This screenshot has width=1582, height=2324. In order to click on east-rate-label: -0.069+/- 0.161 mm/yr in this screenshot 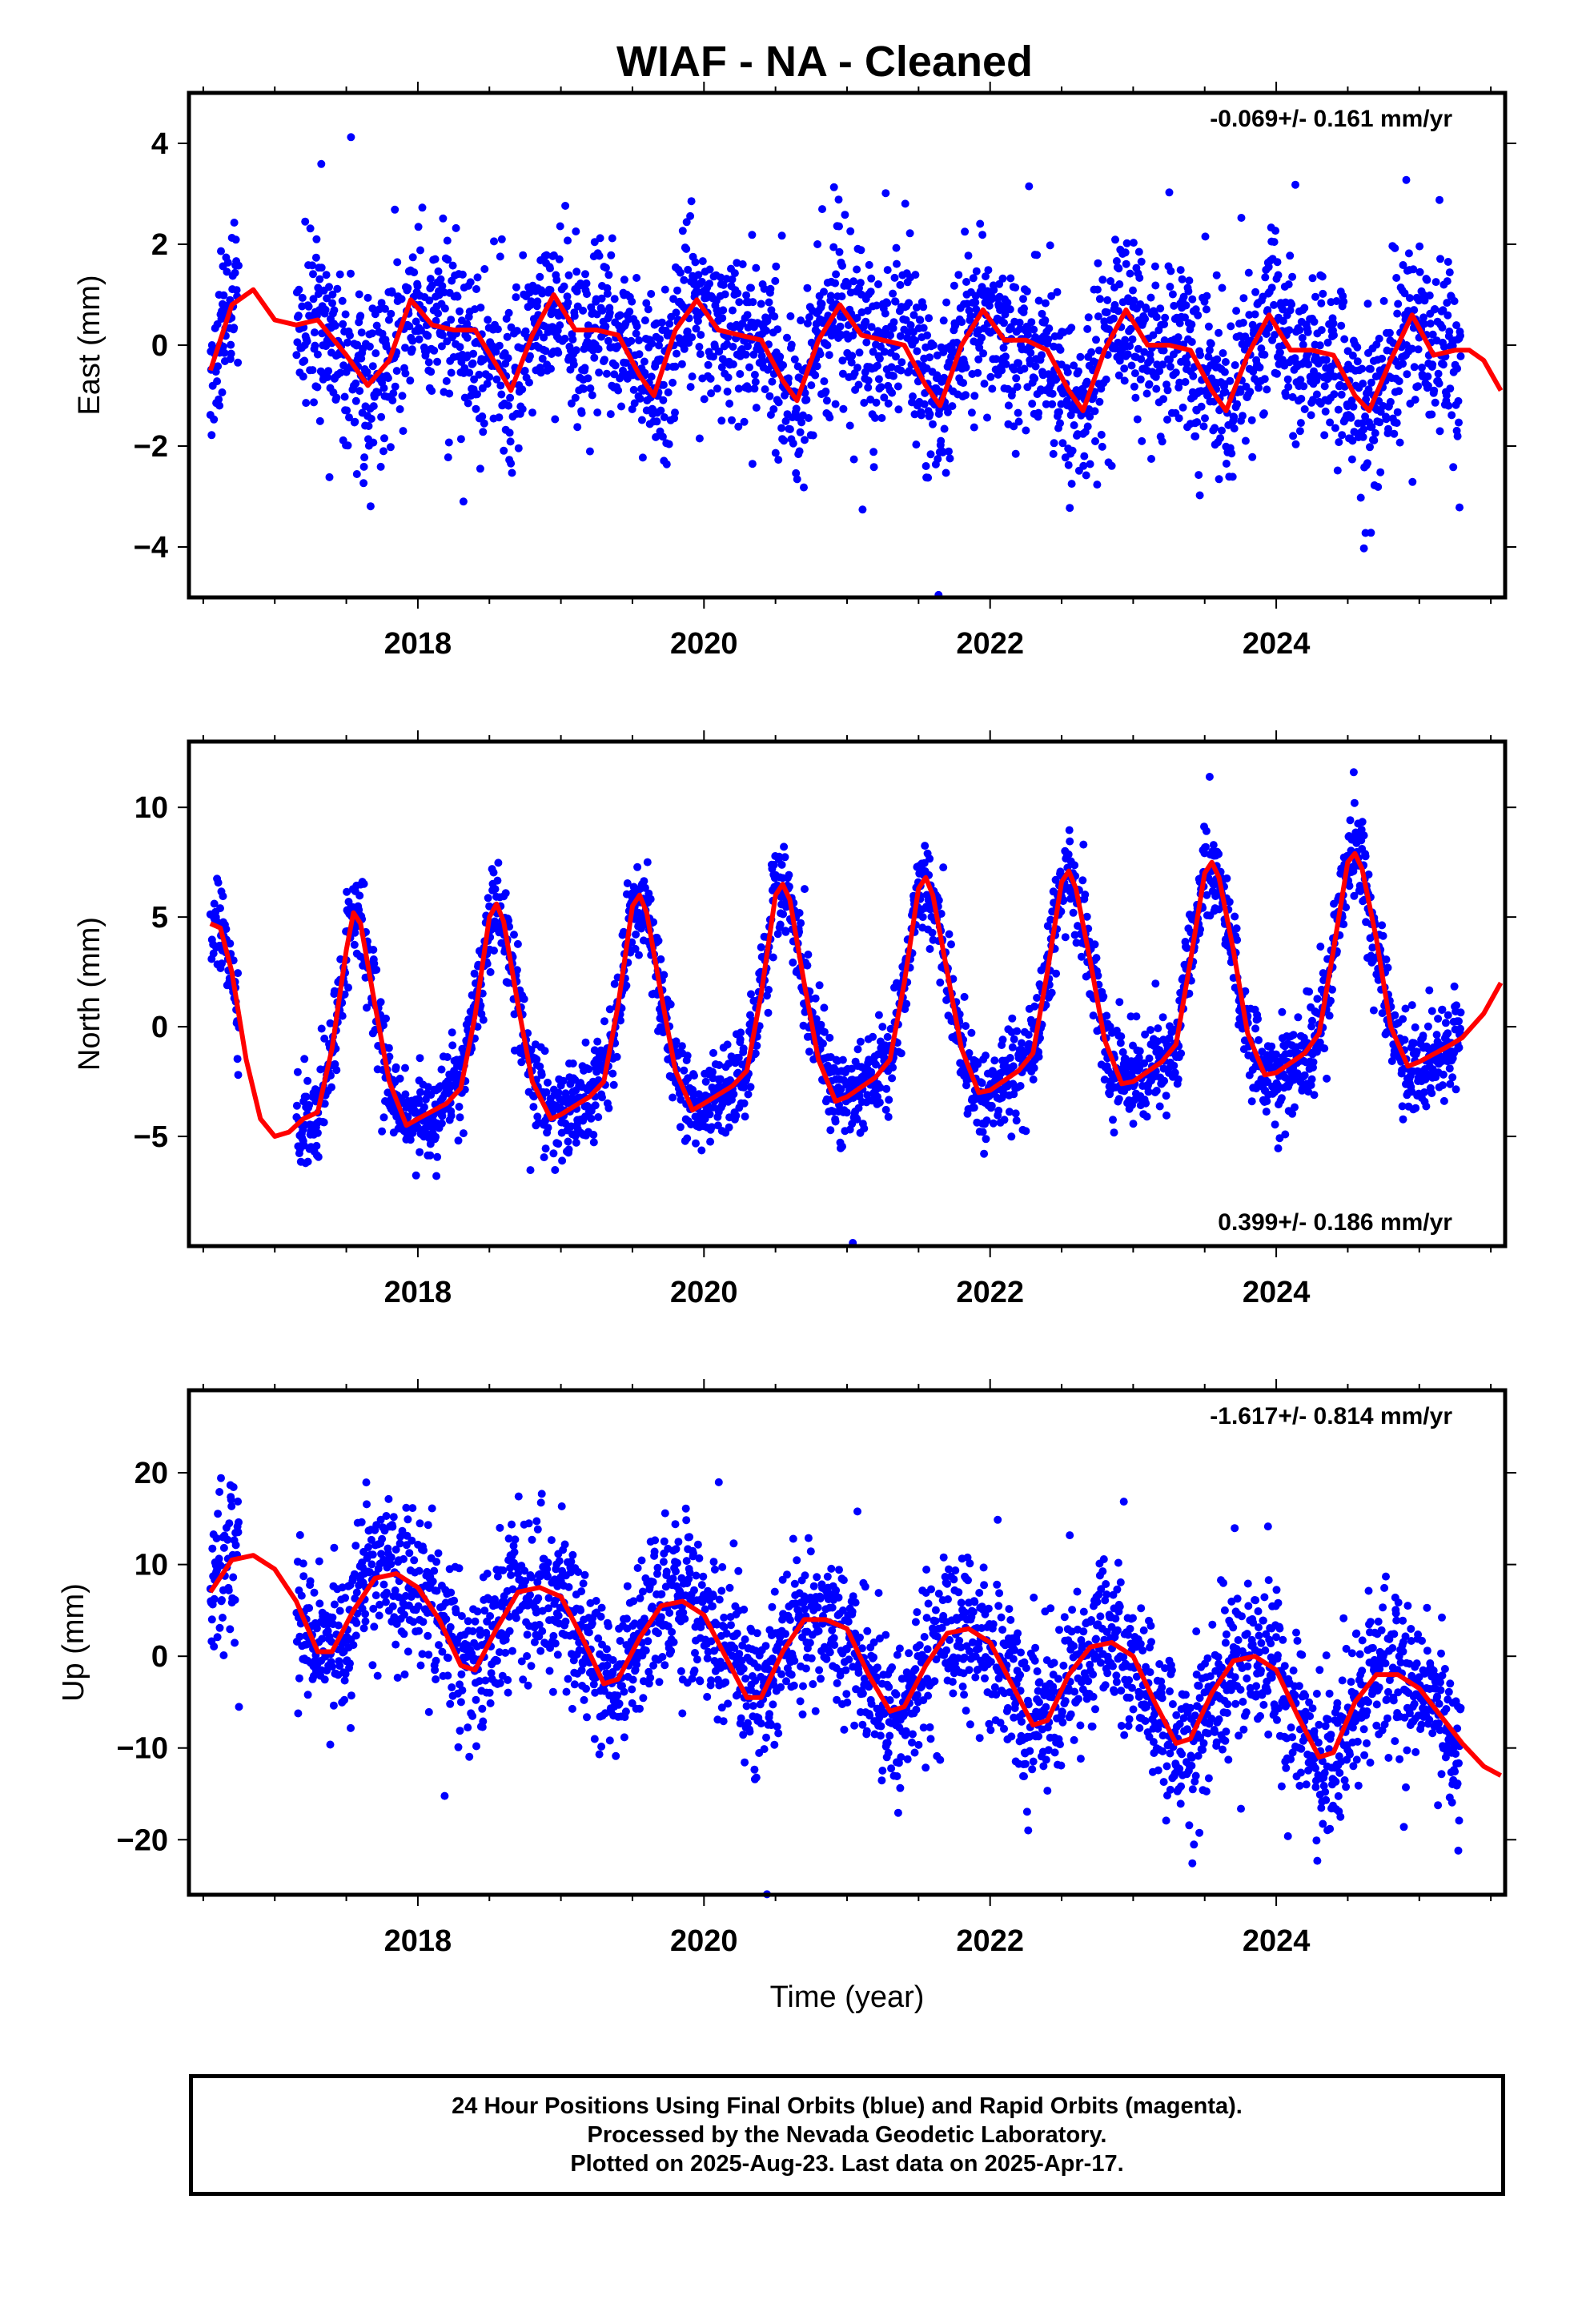, I will do `click(1331, 119)`.